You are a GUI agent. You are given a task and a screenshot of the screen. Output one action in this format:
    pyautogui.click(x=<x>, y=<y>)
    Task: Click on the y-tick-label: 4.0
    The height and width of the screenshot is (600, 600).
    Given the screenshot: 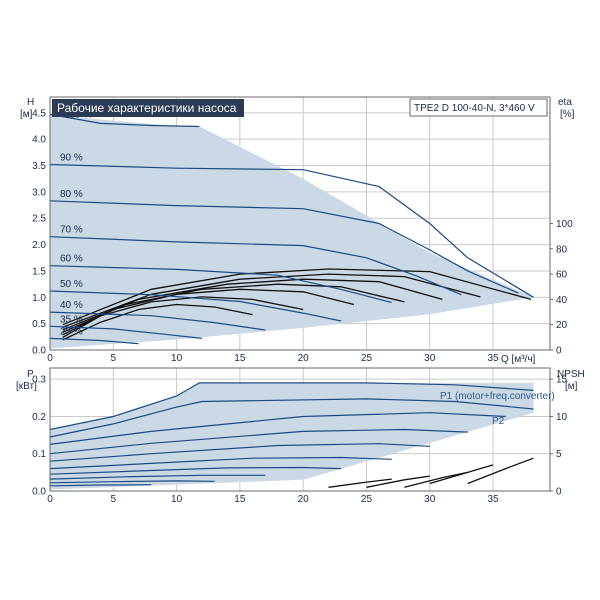 What is the action you would take?
    pyautogui.click(x=39, y=140)
    